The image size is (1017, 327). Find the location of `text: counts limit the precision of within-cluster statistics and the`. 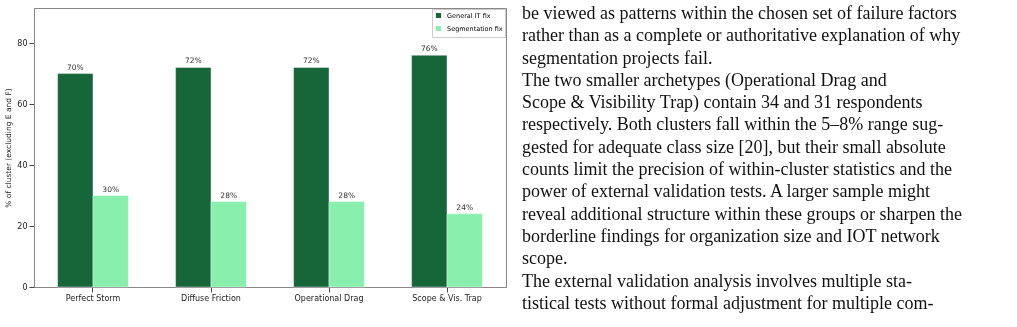

text: counts limit the precision of within-cluster statistics and the is located at coordinates (737, 169).